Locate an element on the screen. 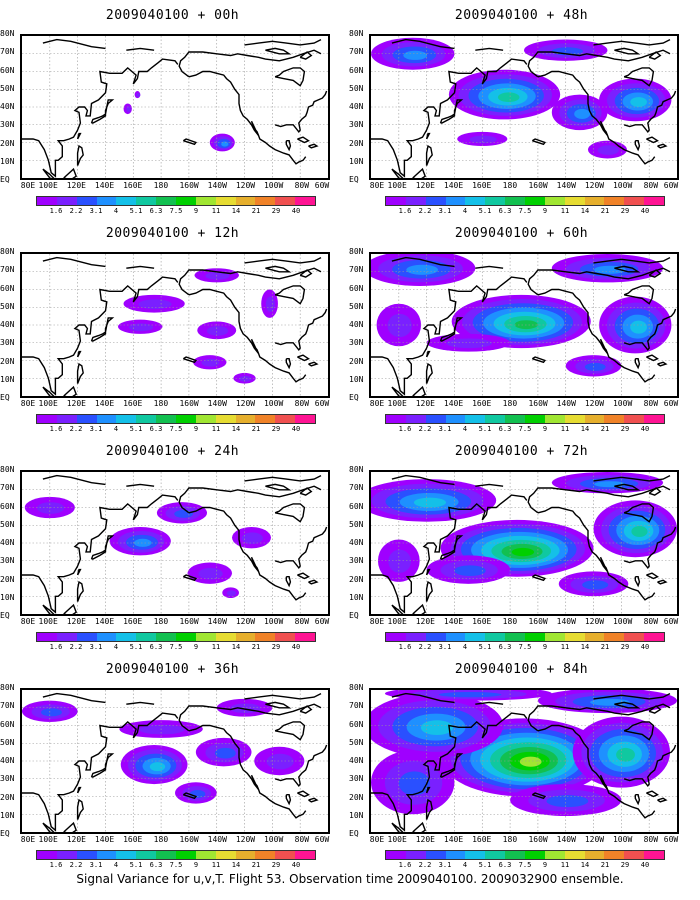  colorbar-tick-label: 9 is located at coordinates (196, 865).